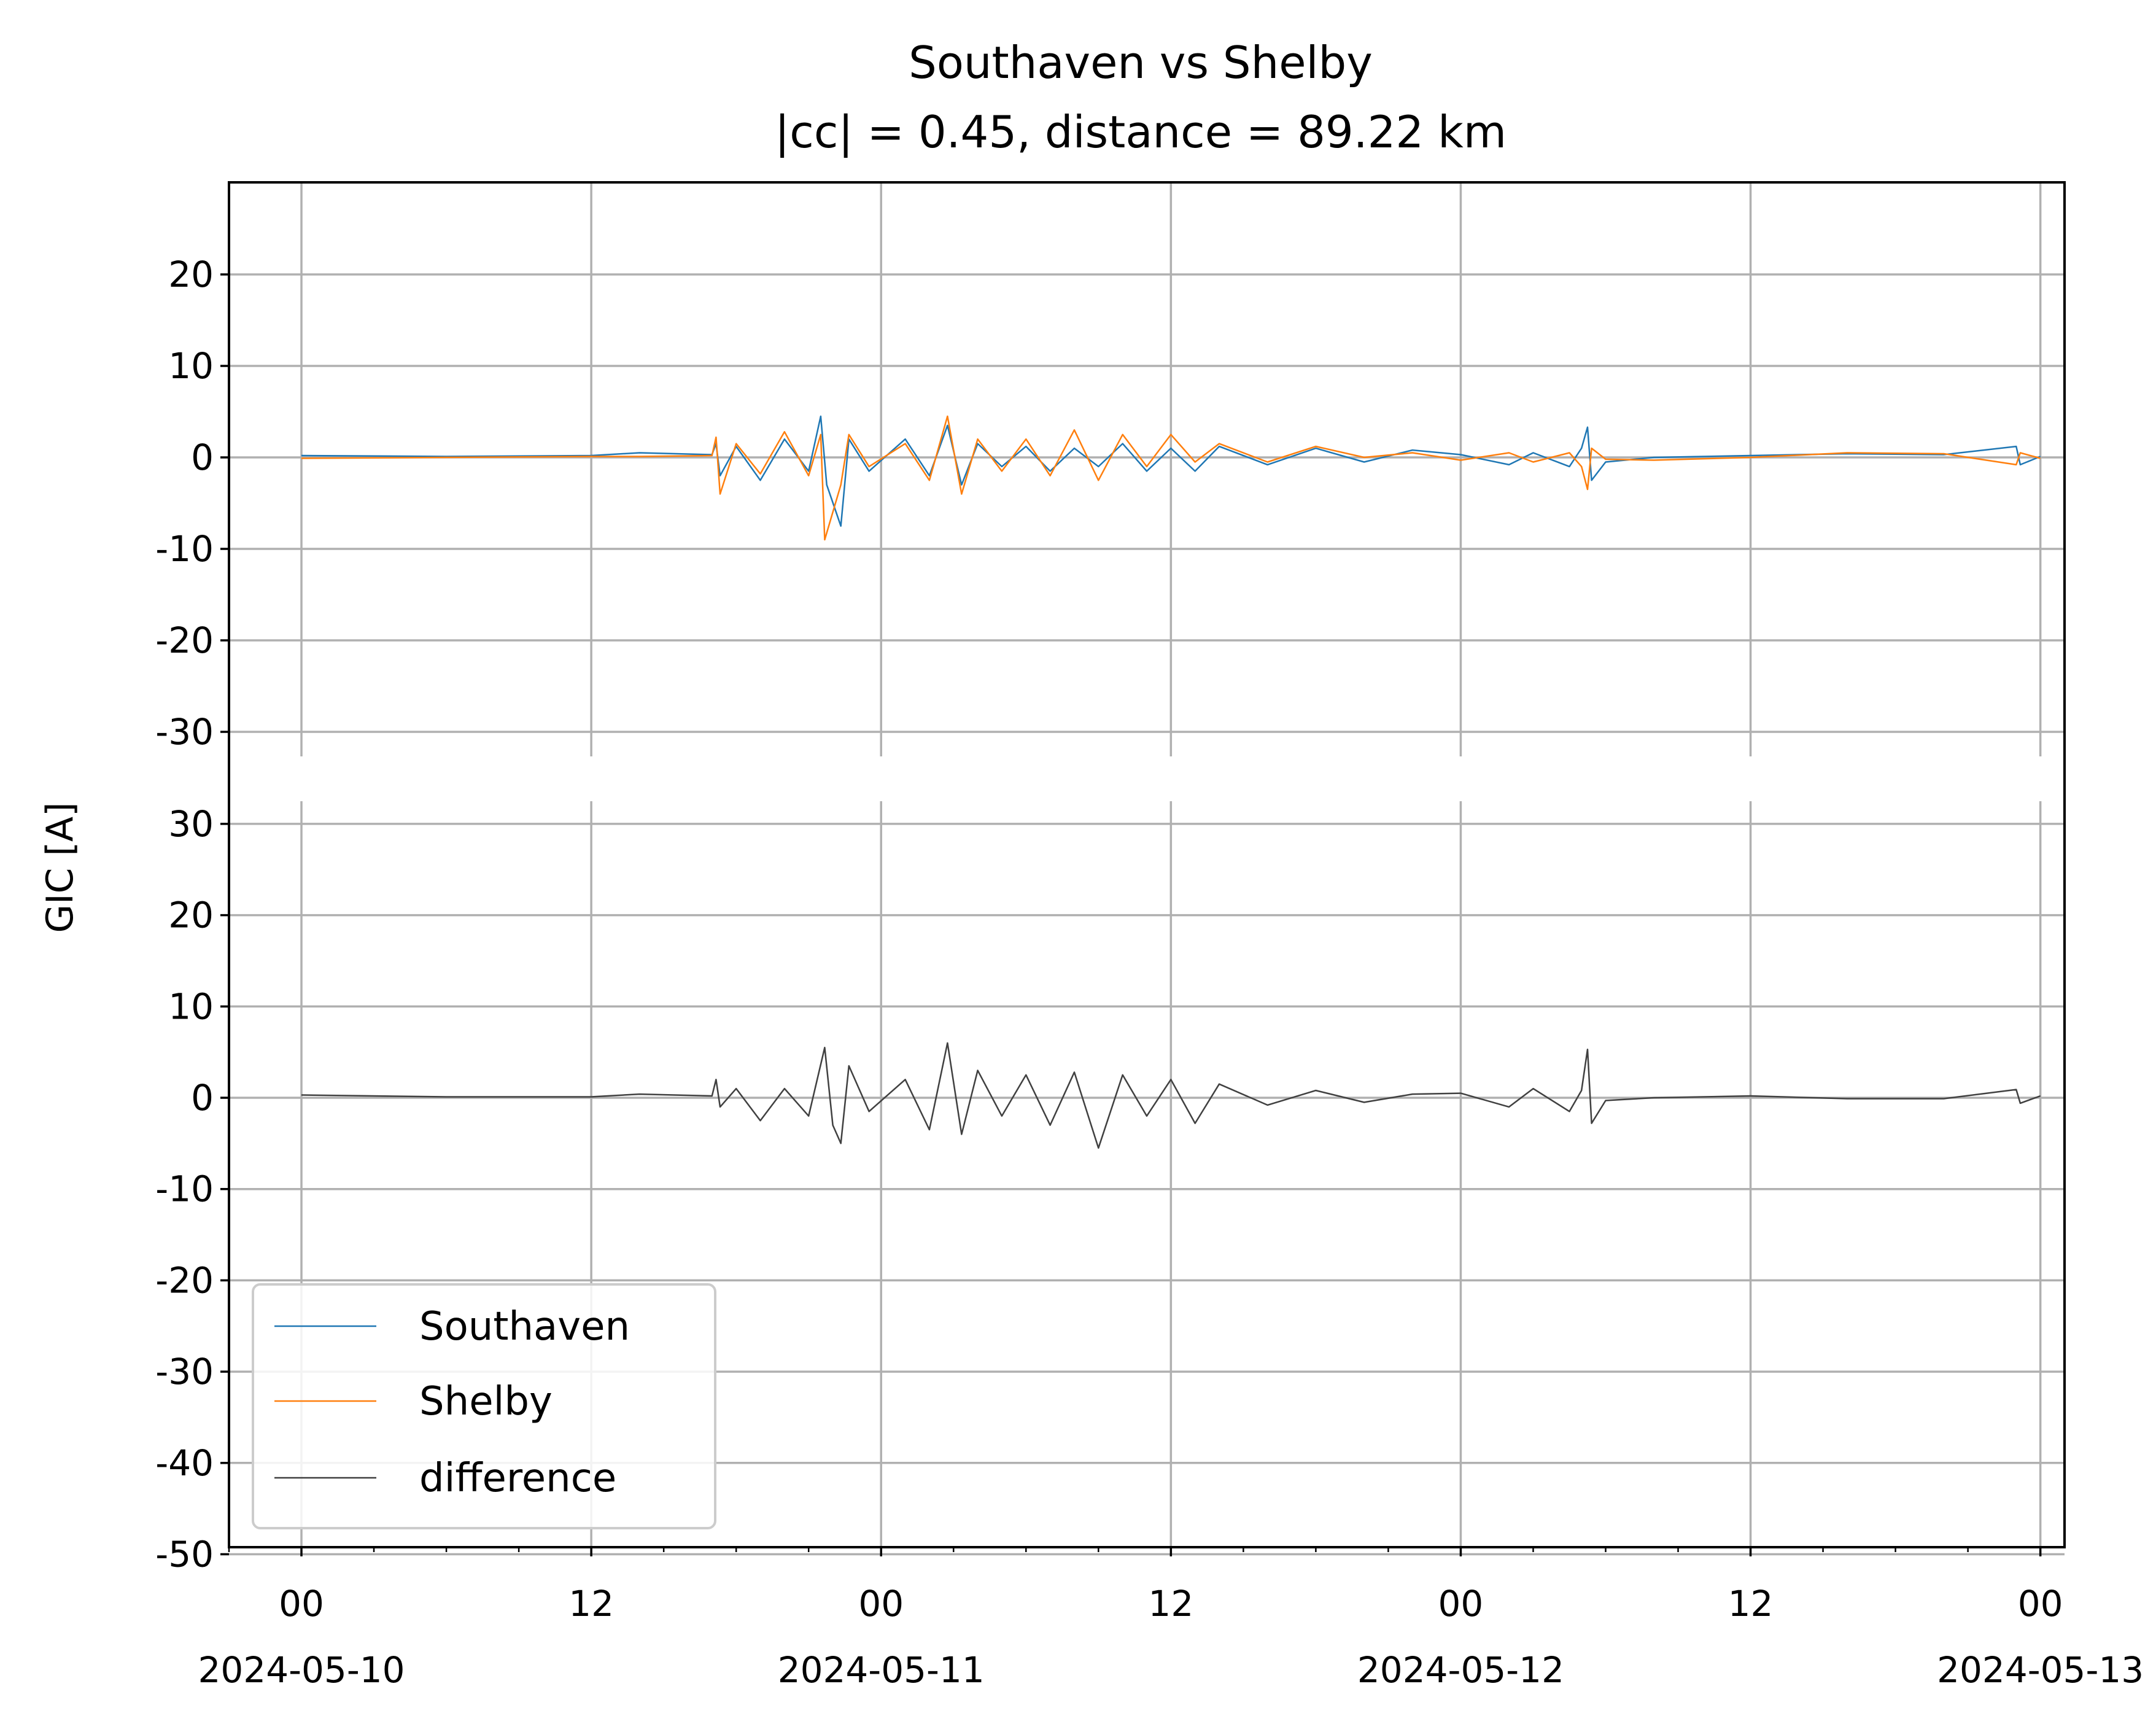  I want to click on y-tick-label-top-0: 0, so click(202, 457).